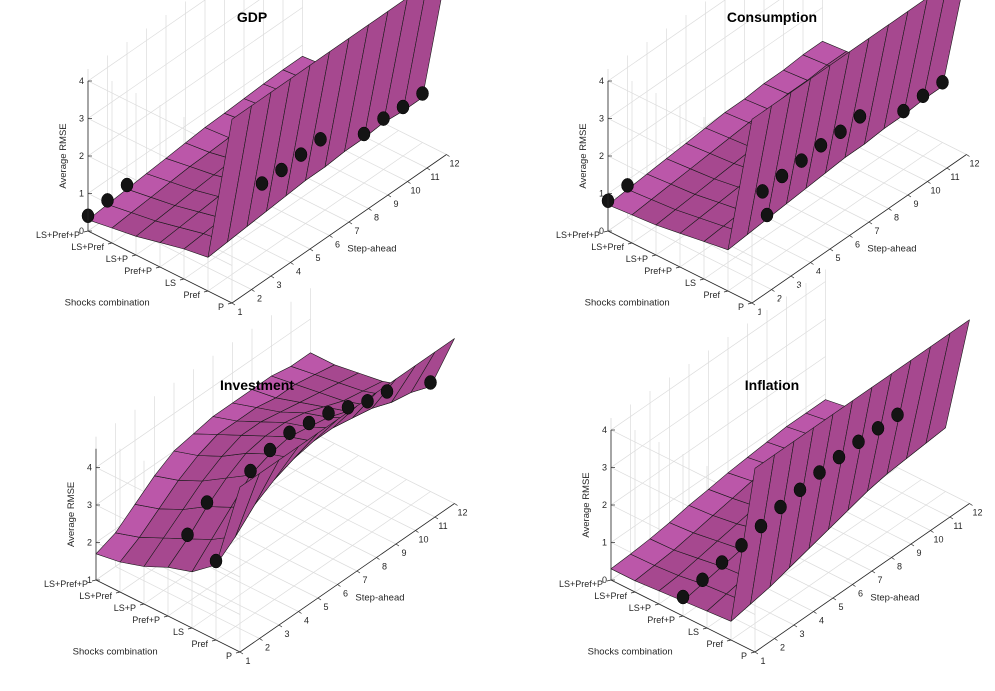  What do you see at coordinates (257, 385) in the screenshot?
I see `chart-title: Investment` at bounding box center [257, 385].